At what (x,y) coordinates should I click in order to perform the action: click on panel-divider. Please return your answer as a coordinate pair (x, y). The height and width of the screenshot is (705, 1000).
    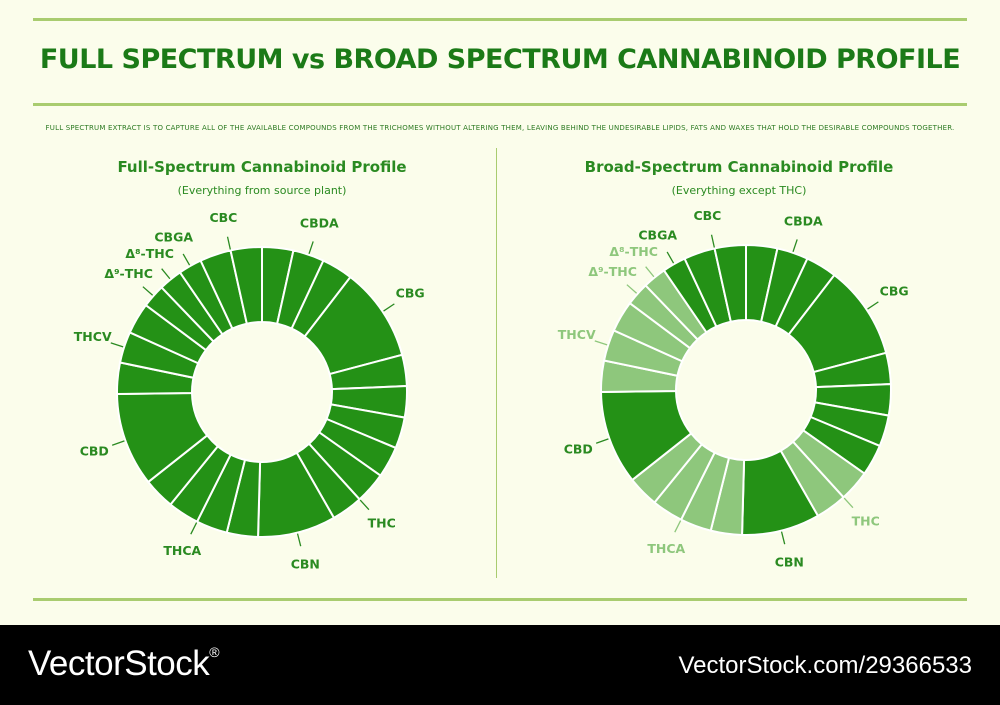
    Looking at the image, I should click on (496, 363).